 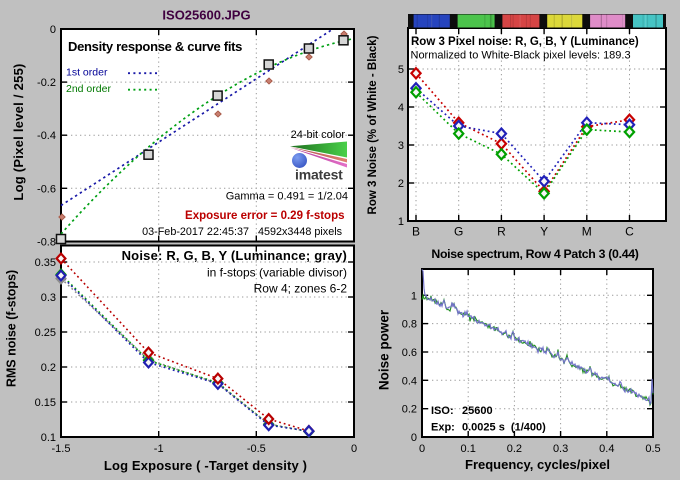 What do you see at coordinates (587, 232) in the screenshot?
I see `svg-text: M` at bounding box center [587, 232].